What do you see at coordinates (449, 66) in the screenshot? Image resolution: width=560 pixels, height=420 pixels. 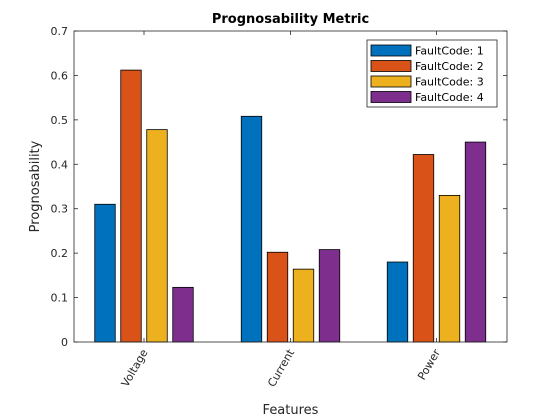 I see `legend-label-2: FaultCode: 2` at bounding box center [449, 66].